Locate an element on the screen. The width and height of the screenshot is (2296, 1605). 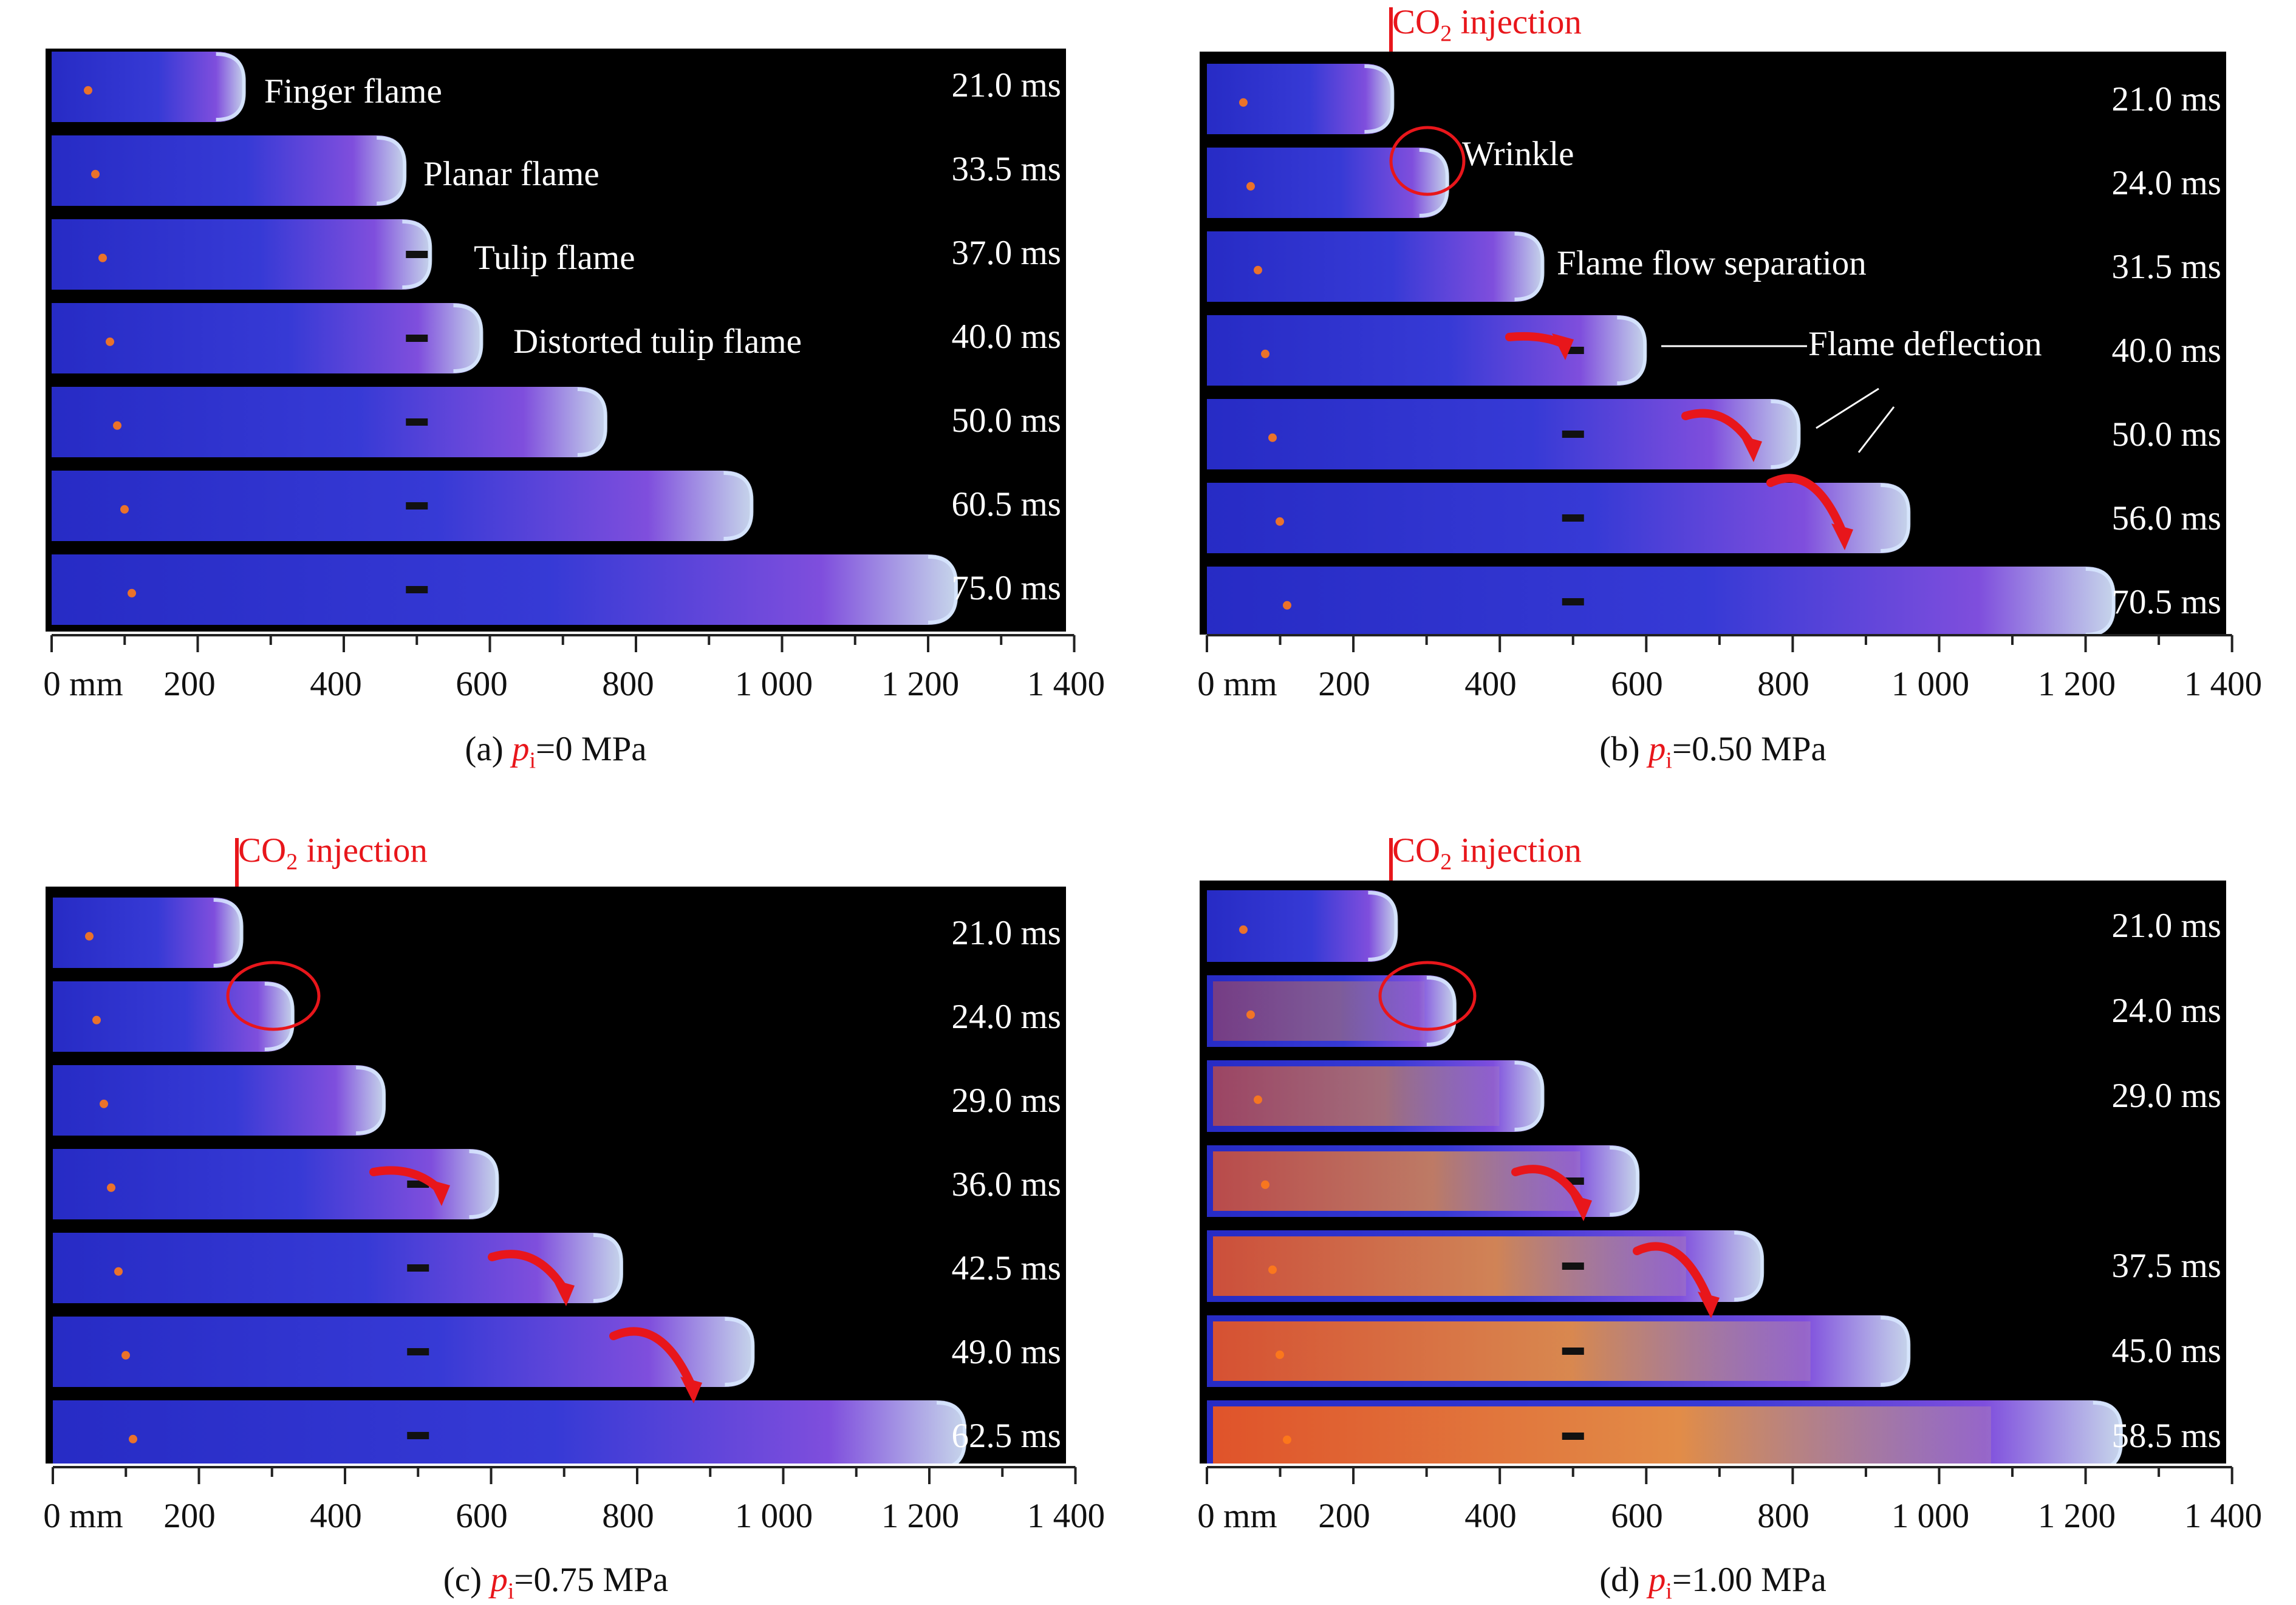
time-label: 24.0 ms is located at coordinates (1006, 1017).